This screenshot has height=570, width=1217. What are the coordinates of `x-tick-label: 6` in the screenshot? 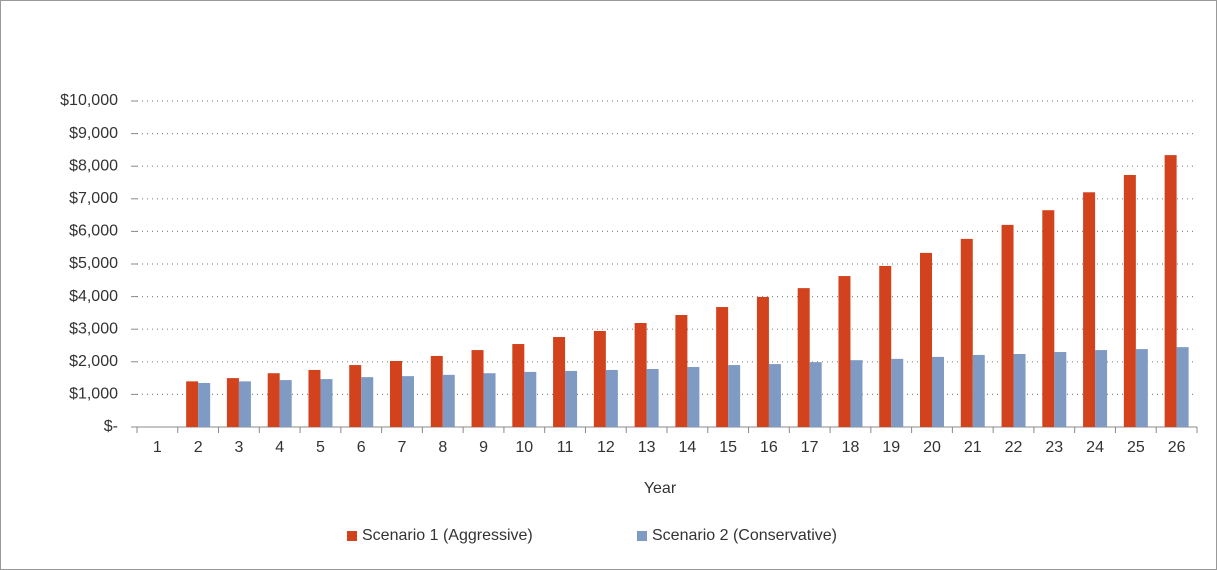 It's located at (361, 447).